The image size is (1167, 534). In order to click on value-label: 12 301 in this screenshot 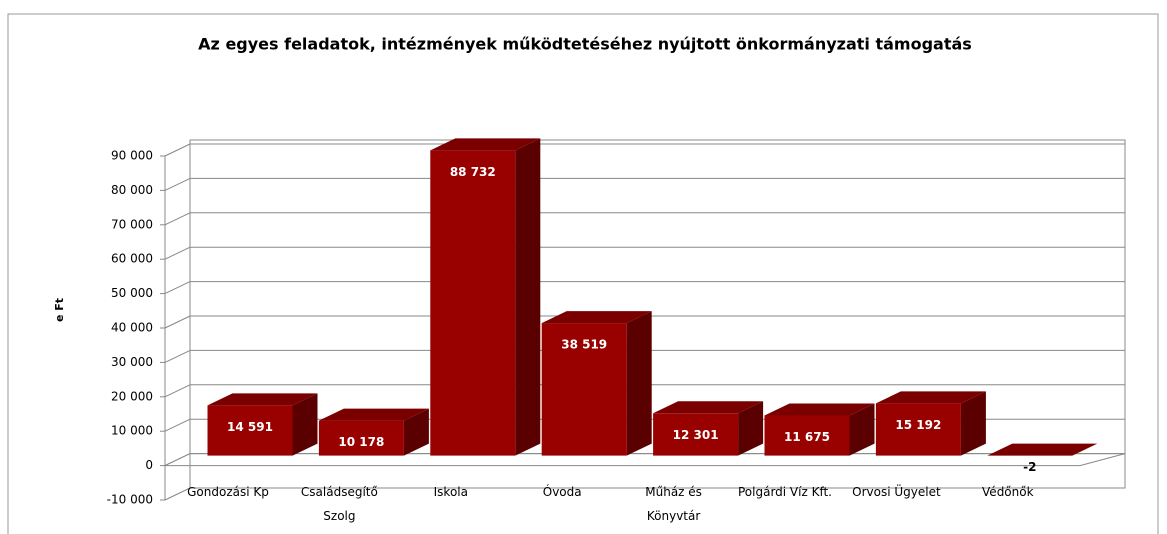, I will do `click(696, 435)`.